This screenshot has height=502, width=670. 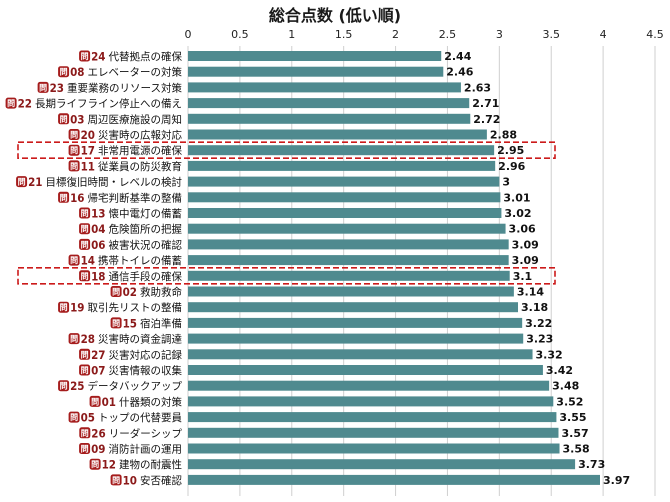 What do you see at coordinates (549, 354) in the screenshot?
I see `value-label: 3.32` at bounding box center [549, 354].